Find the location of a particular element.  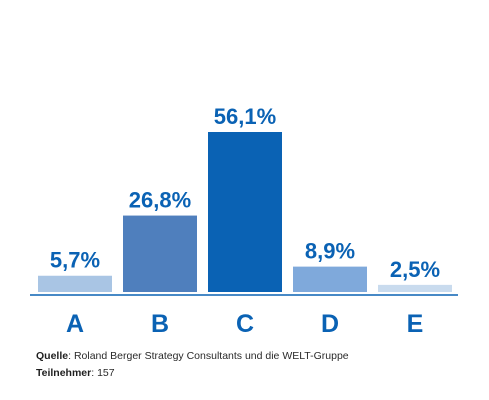

category-label-e: E is located at coordinates (415, 324).